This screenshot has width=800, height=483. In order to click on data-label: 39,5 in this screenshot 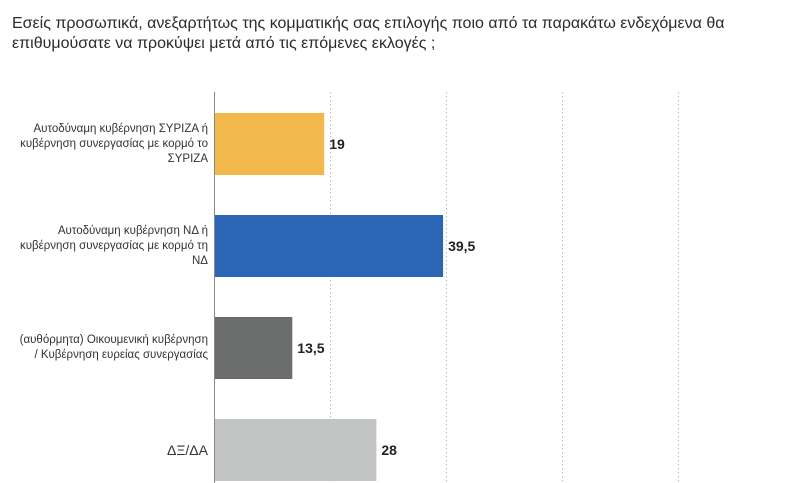, I will do `click(461, 246)`.